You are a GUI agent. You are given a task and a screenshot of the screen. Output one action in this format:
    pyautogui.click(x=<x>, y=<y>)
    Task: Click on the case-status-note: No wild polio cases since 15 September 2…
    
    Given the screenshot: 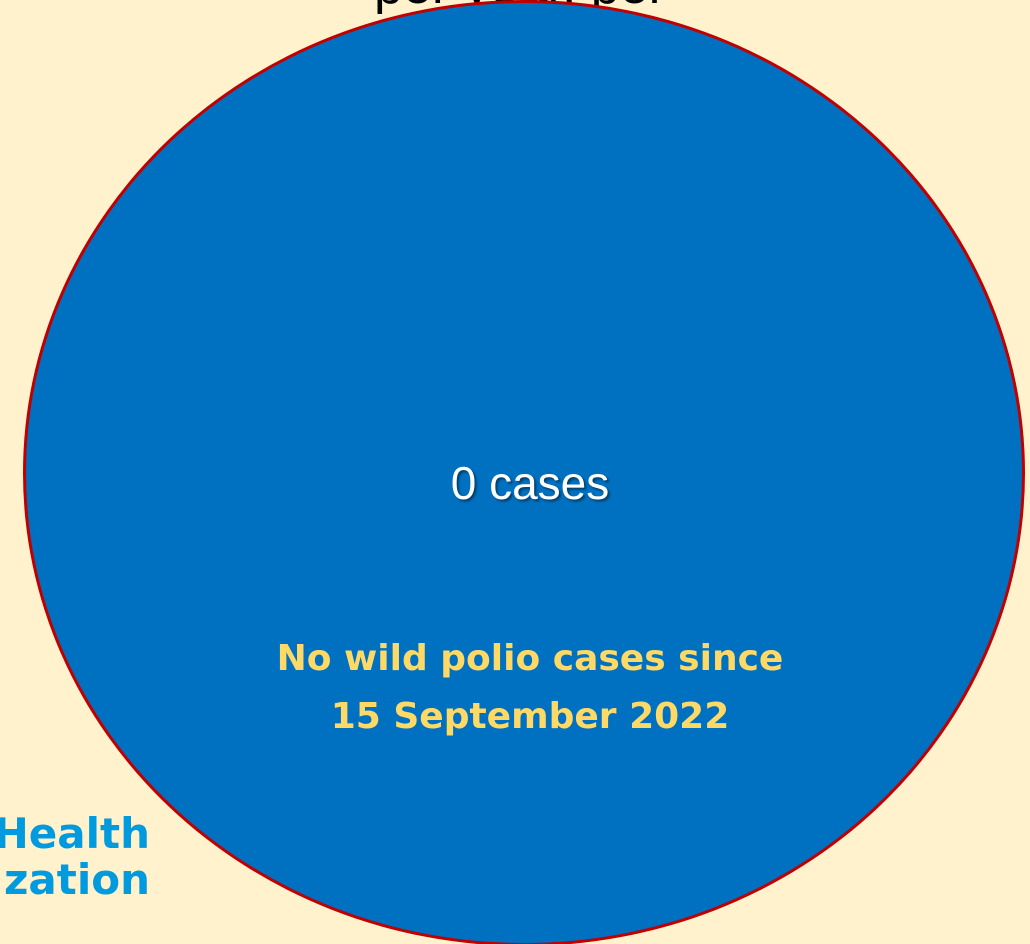 What is the action you would take?
    pyautogui.click(x=530, y=688)
    